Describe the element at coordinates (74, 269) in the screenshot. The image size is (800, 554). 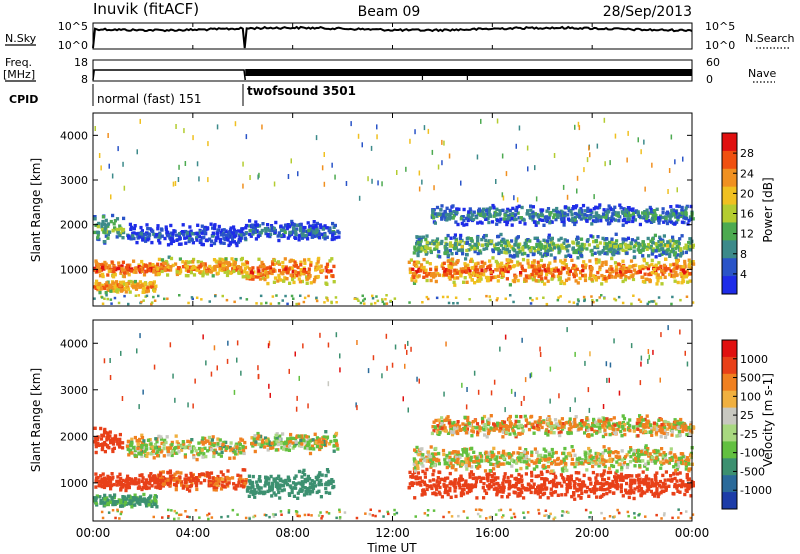
I see `y-tick-label: 1000` at that location.